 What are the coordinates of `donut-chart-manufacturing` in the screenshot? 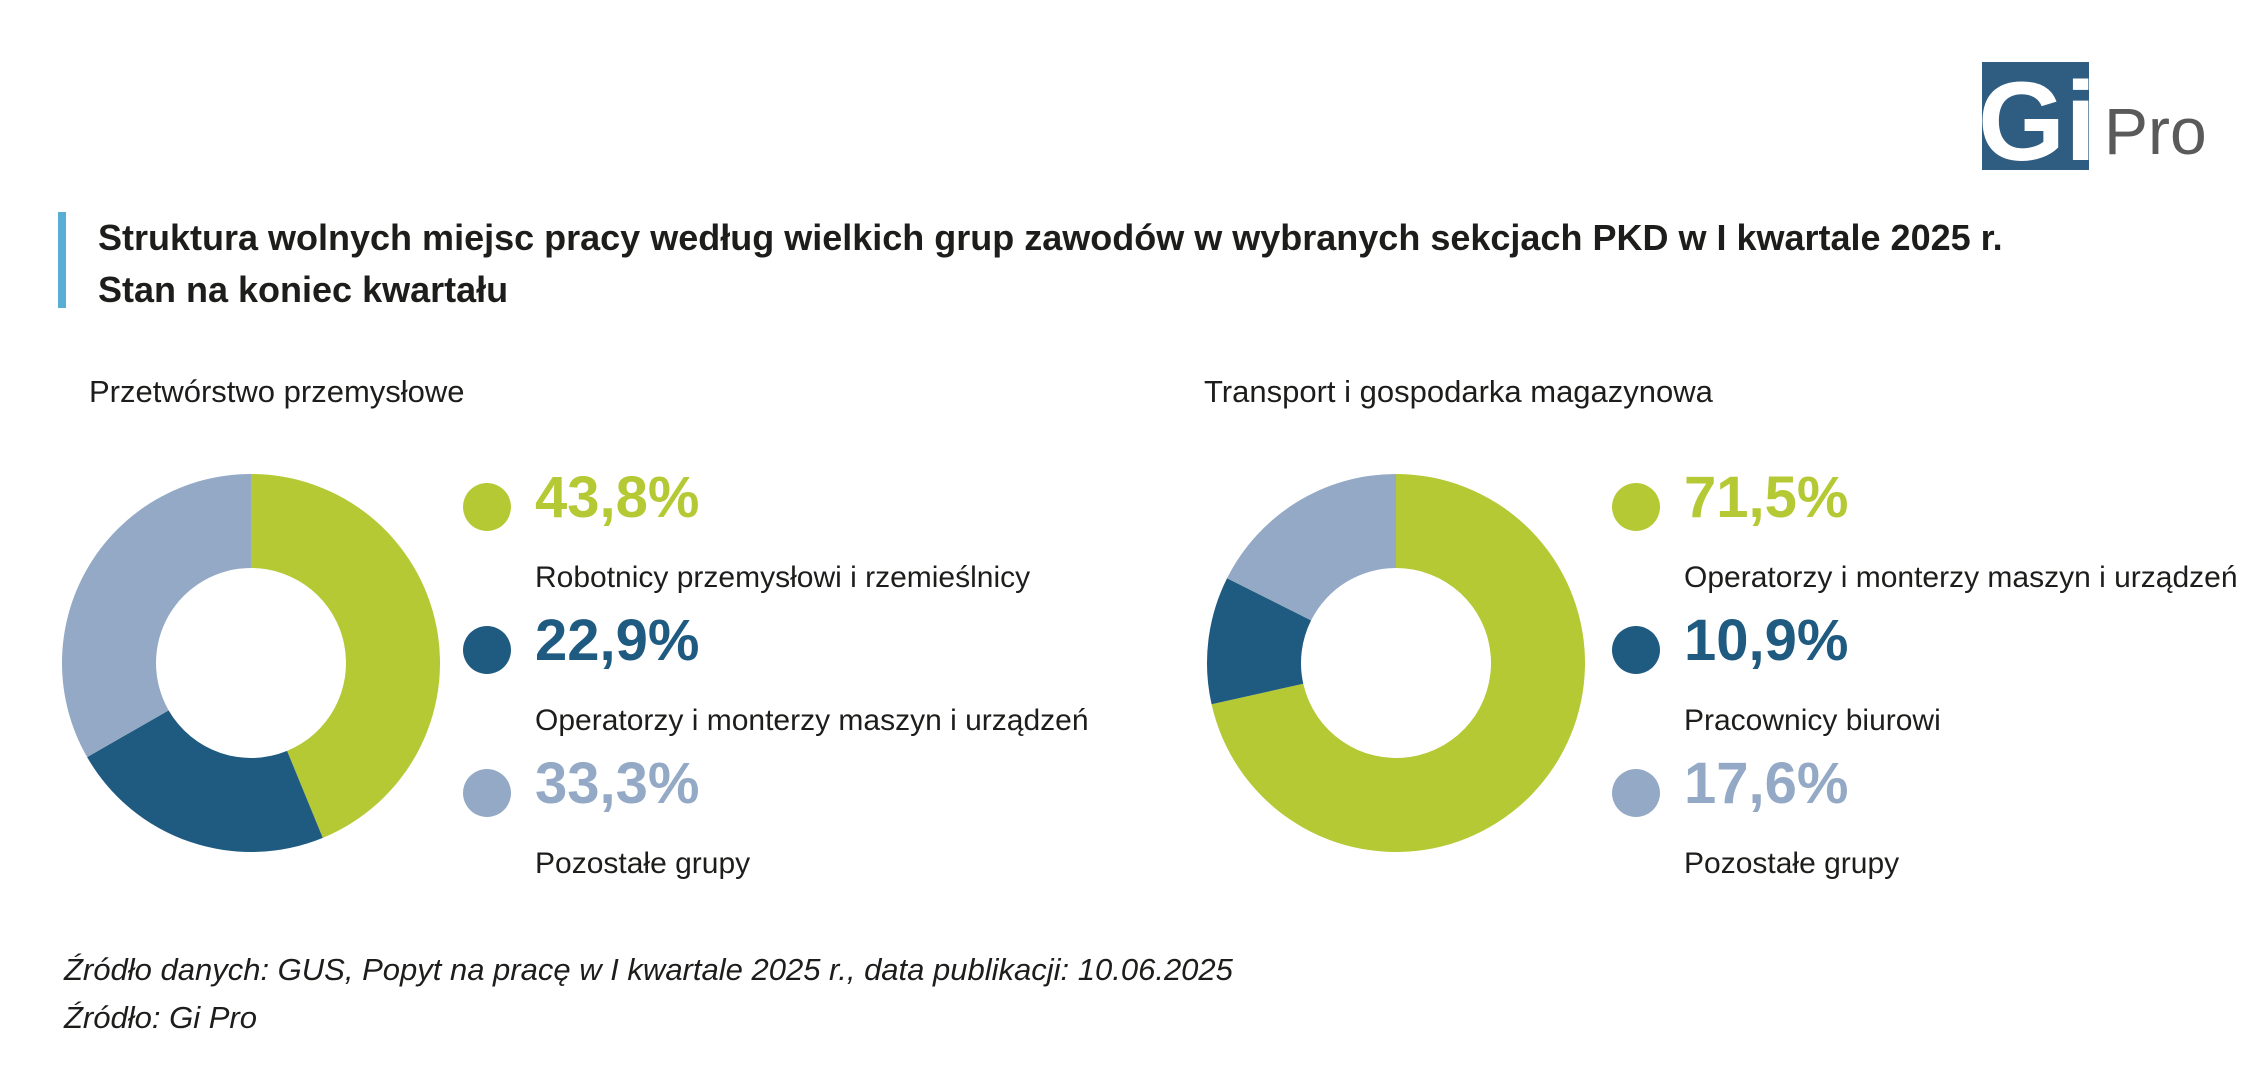 It's located at (250, 663).